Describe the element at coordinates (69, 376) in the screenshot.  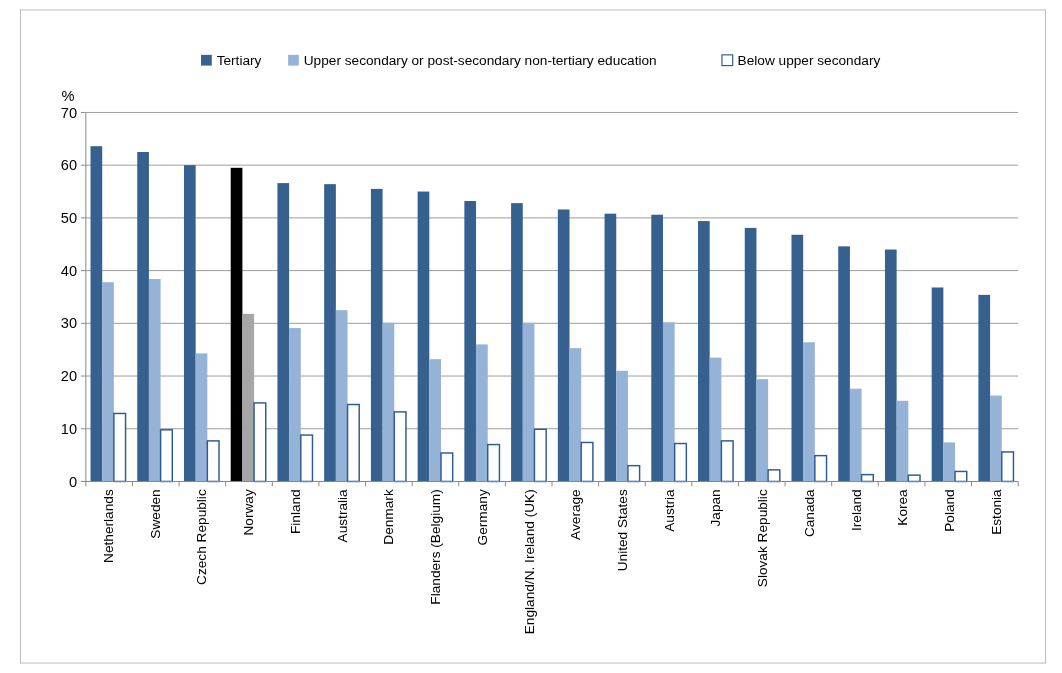
I see `y-tick-label: 20` at that location.